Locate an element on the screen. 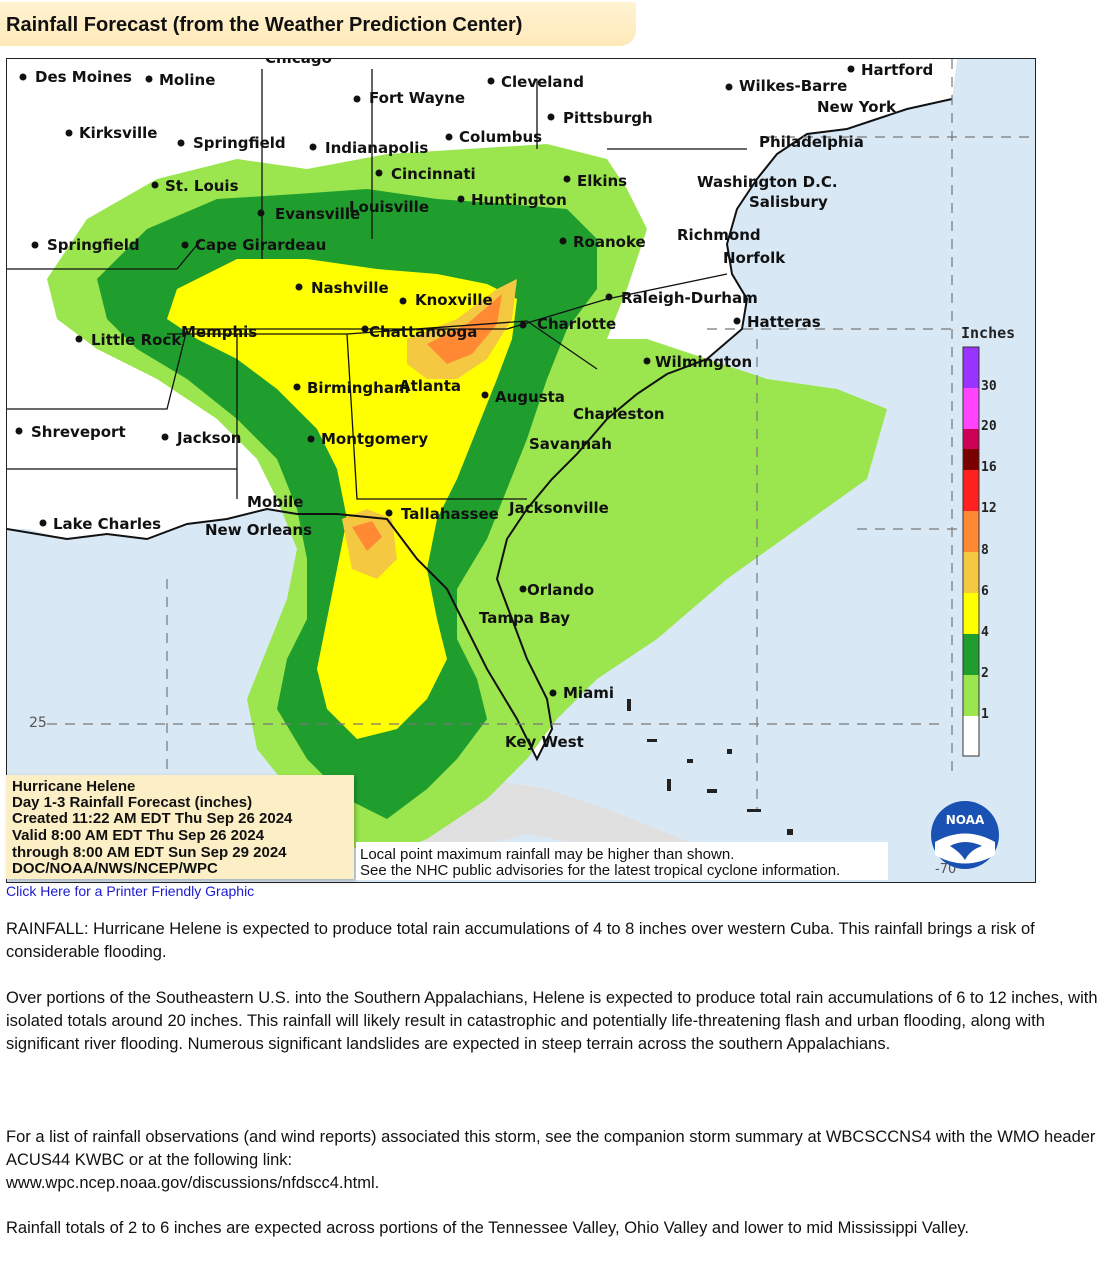 The height and width of the screenshot is (1280, 1120). city-new-orleans: New Orleans is located at coordinates (258, 530).